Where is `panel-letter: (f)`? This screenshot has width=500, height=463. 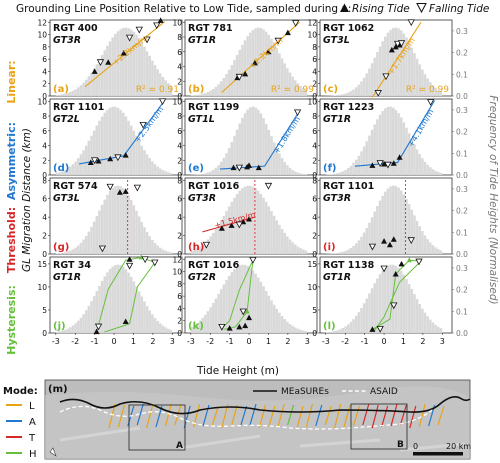
panel-letter: (f) is located at coordinates (330, 168).